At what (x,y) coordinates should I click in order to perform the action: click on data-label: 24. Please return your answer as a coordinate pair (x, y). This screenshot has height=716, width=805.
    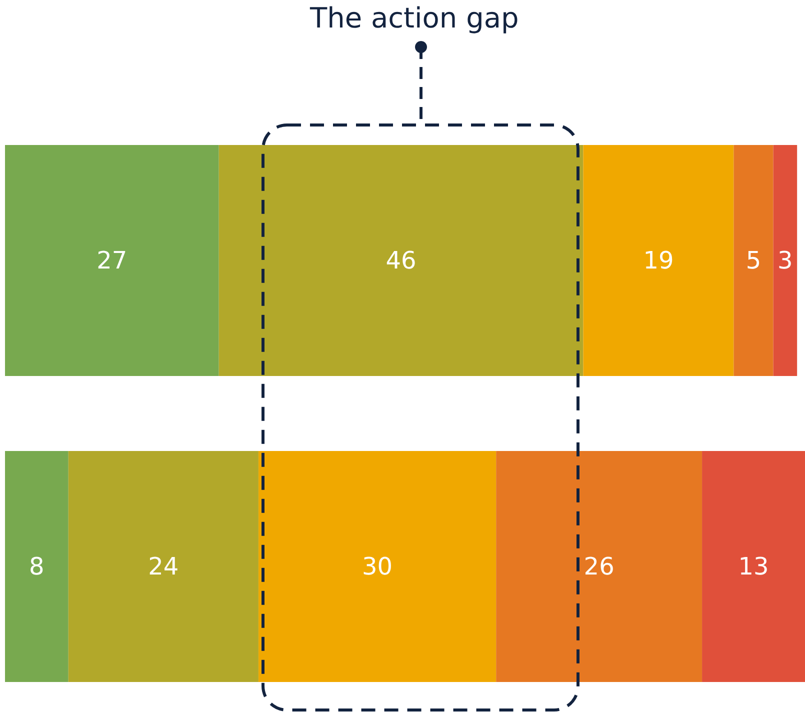
    Looking at the image, I should click on (163, 566).